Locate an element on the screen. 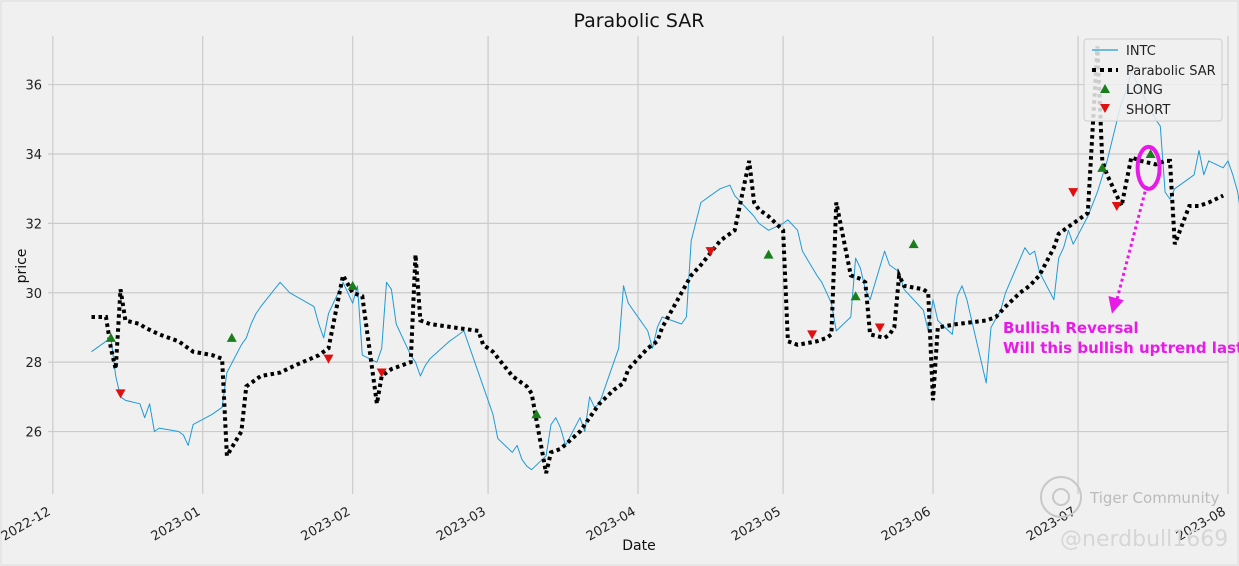  watermark-handle: @nerdbull1669 is located at coordinates (1144, 539).